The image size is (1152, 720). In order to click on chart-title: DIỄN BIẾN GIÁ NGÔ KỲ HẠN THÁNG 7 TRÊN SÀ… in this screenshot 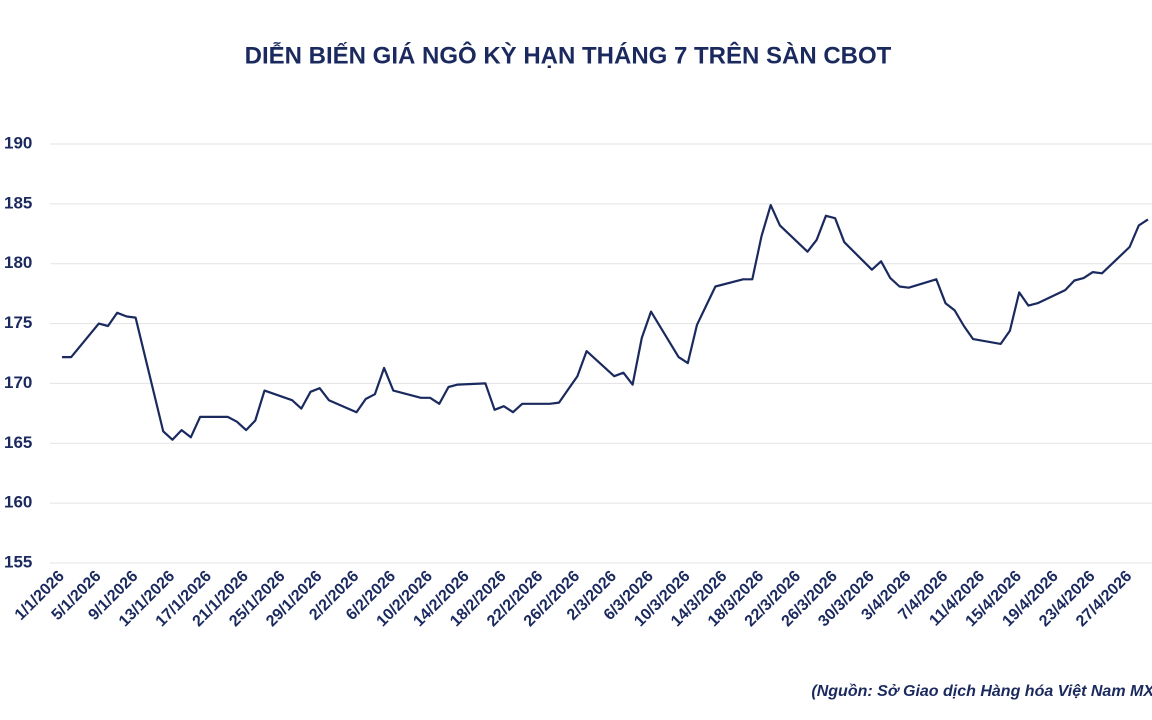, I will do `click(568, 54)`.